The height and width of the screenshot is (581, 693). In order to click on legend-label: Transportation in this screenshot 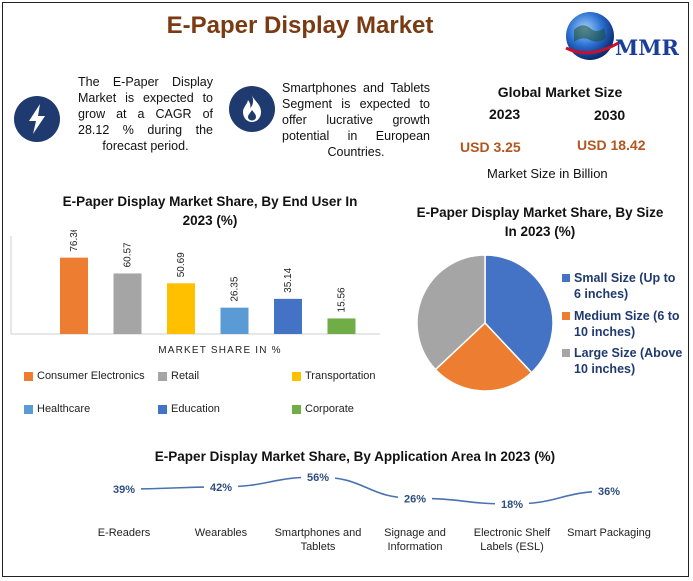, I will do `click(340, 376)`.